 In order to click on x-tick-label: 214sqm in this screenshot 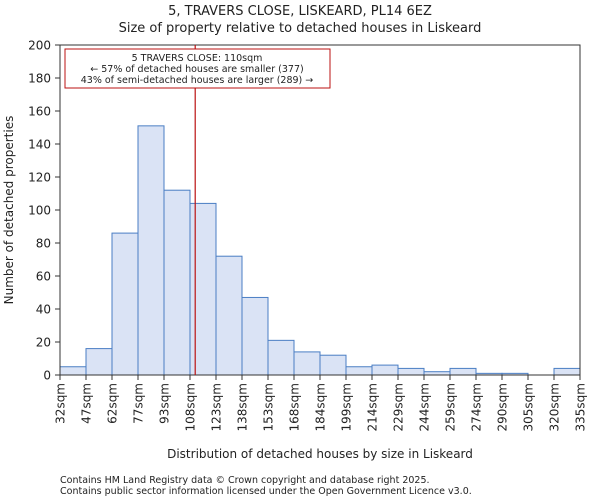, I will do `click(373, 407)`.